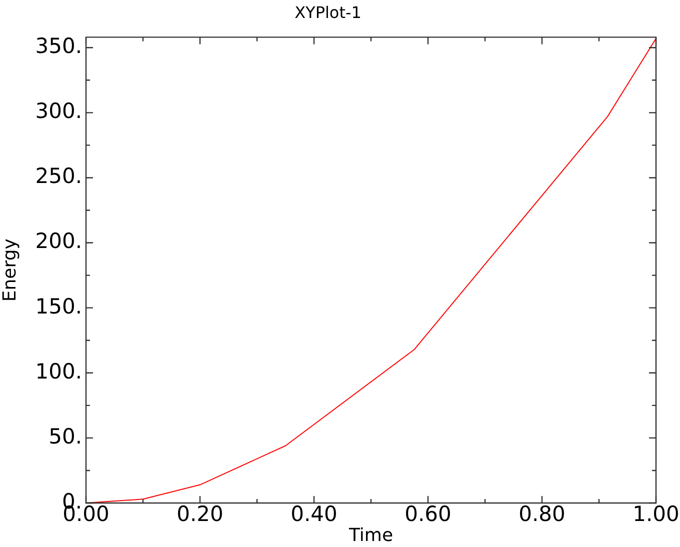  Describe the element at coordinates (314, 514) in the screenshot. I see `x-tick-label: 0.40` at that location.